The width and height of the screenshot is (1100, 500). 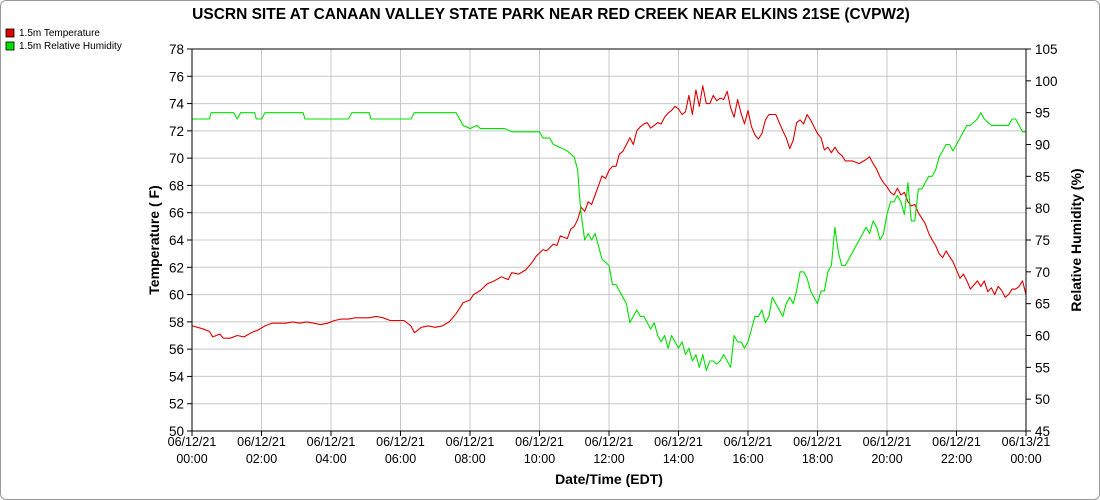 I want to click on x-tick-date: 06/13/21, so click(x=1026, y=442).